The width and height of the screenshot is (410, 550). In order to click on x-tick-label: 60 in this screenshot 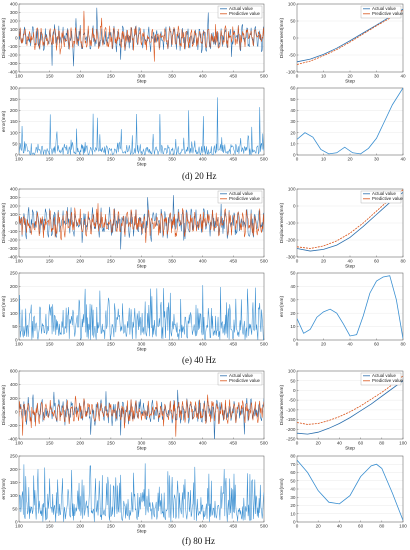, I will do `click(377, 261)`.